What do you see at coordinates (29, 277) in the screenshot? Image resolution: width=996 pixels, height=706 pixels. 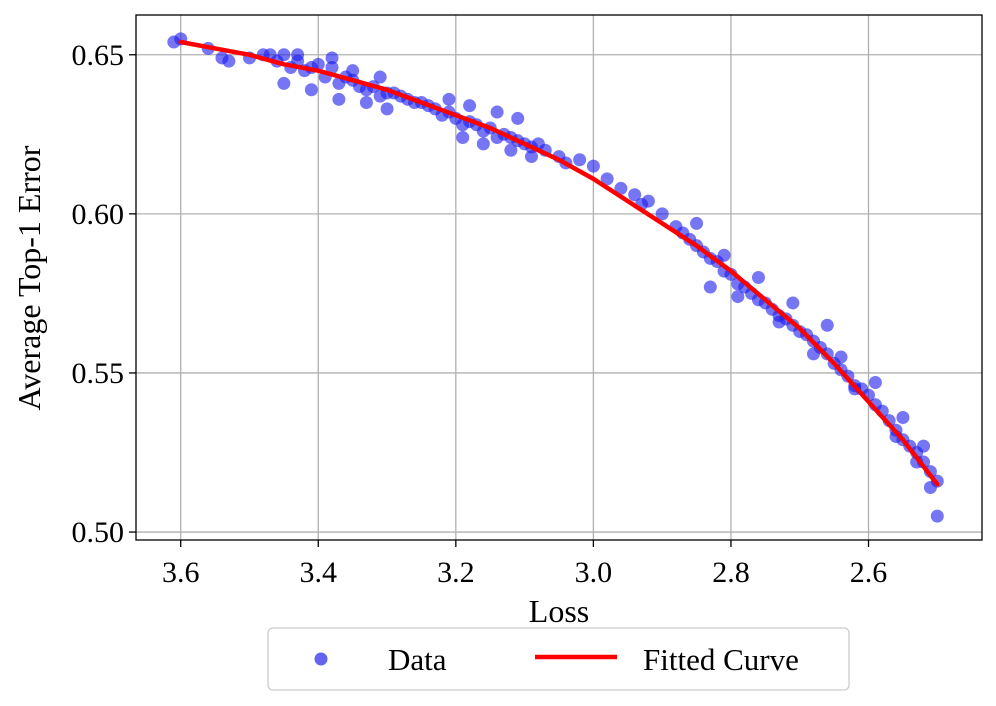 I see `y-axis-label: Average Top-1 Error` at bounding box center [29, 277].